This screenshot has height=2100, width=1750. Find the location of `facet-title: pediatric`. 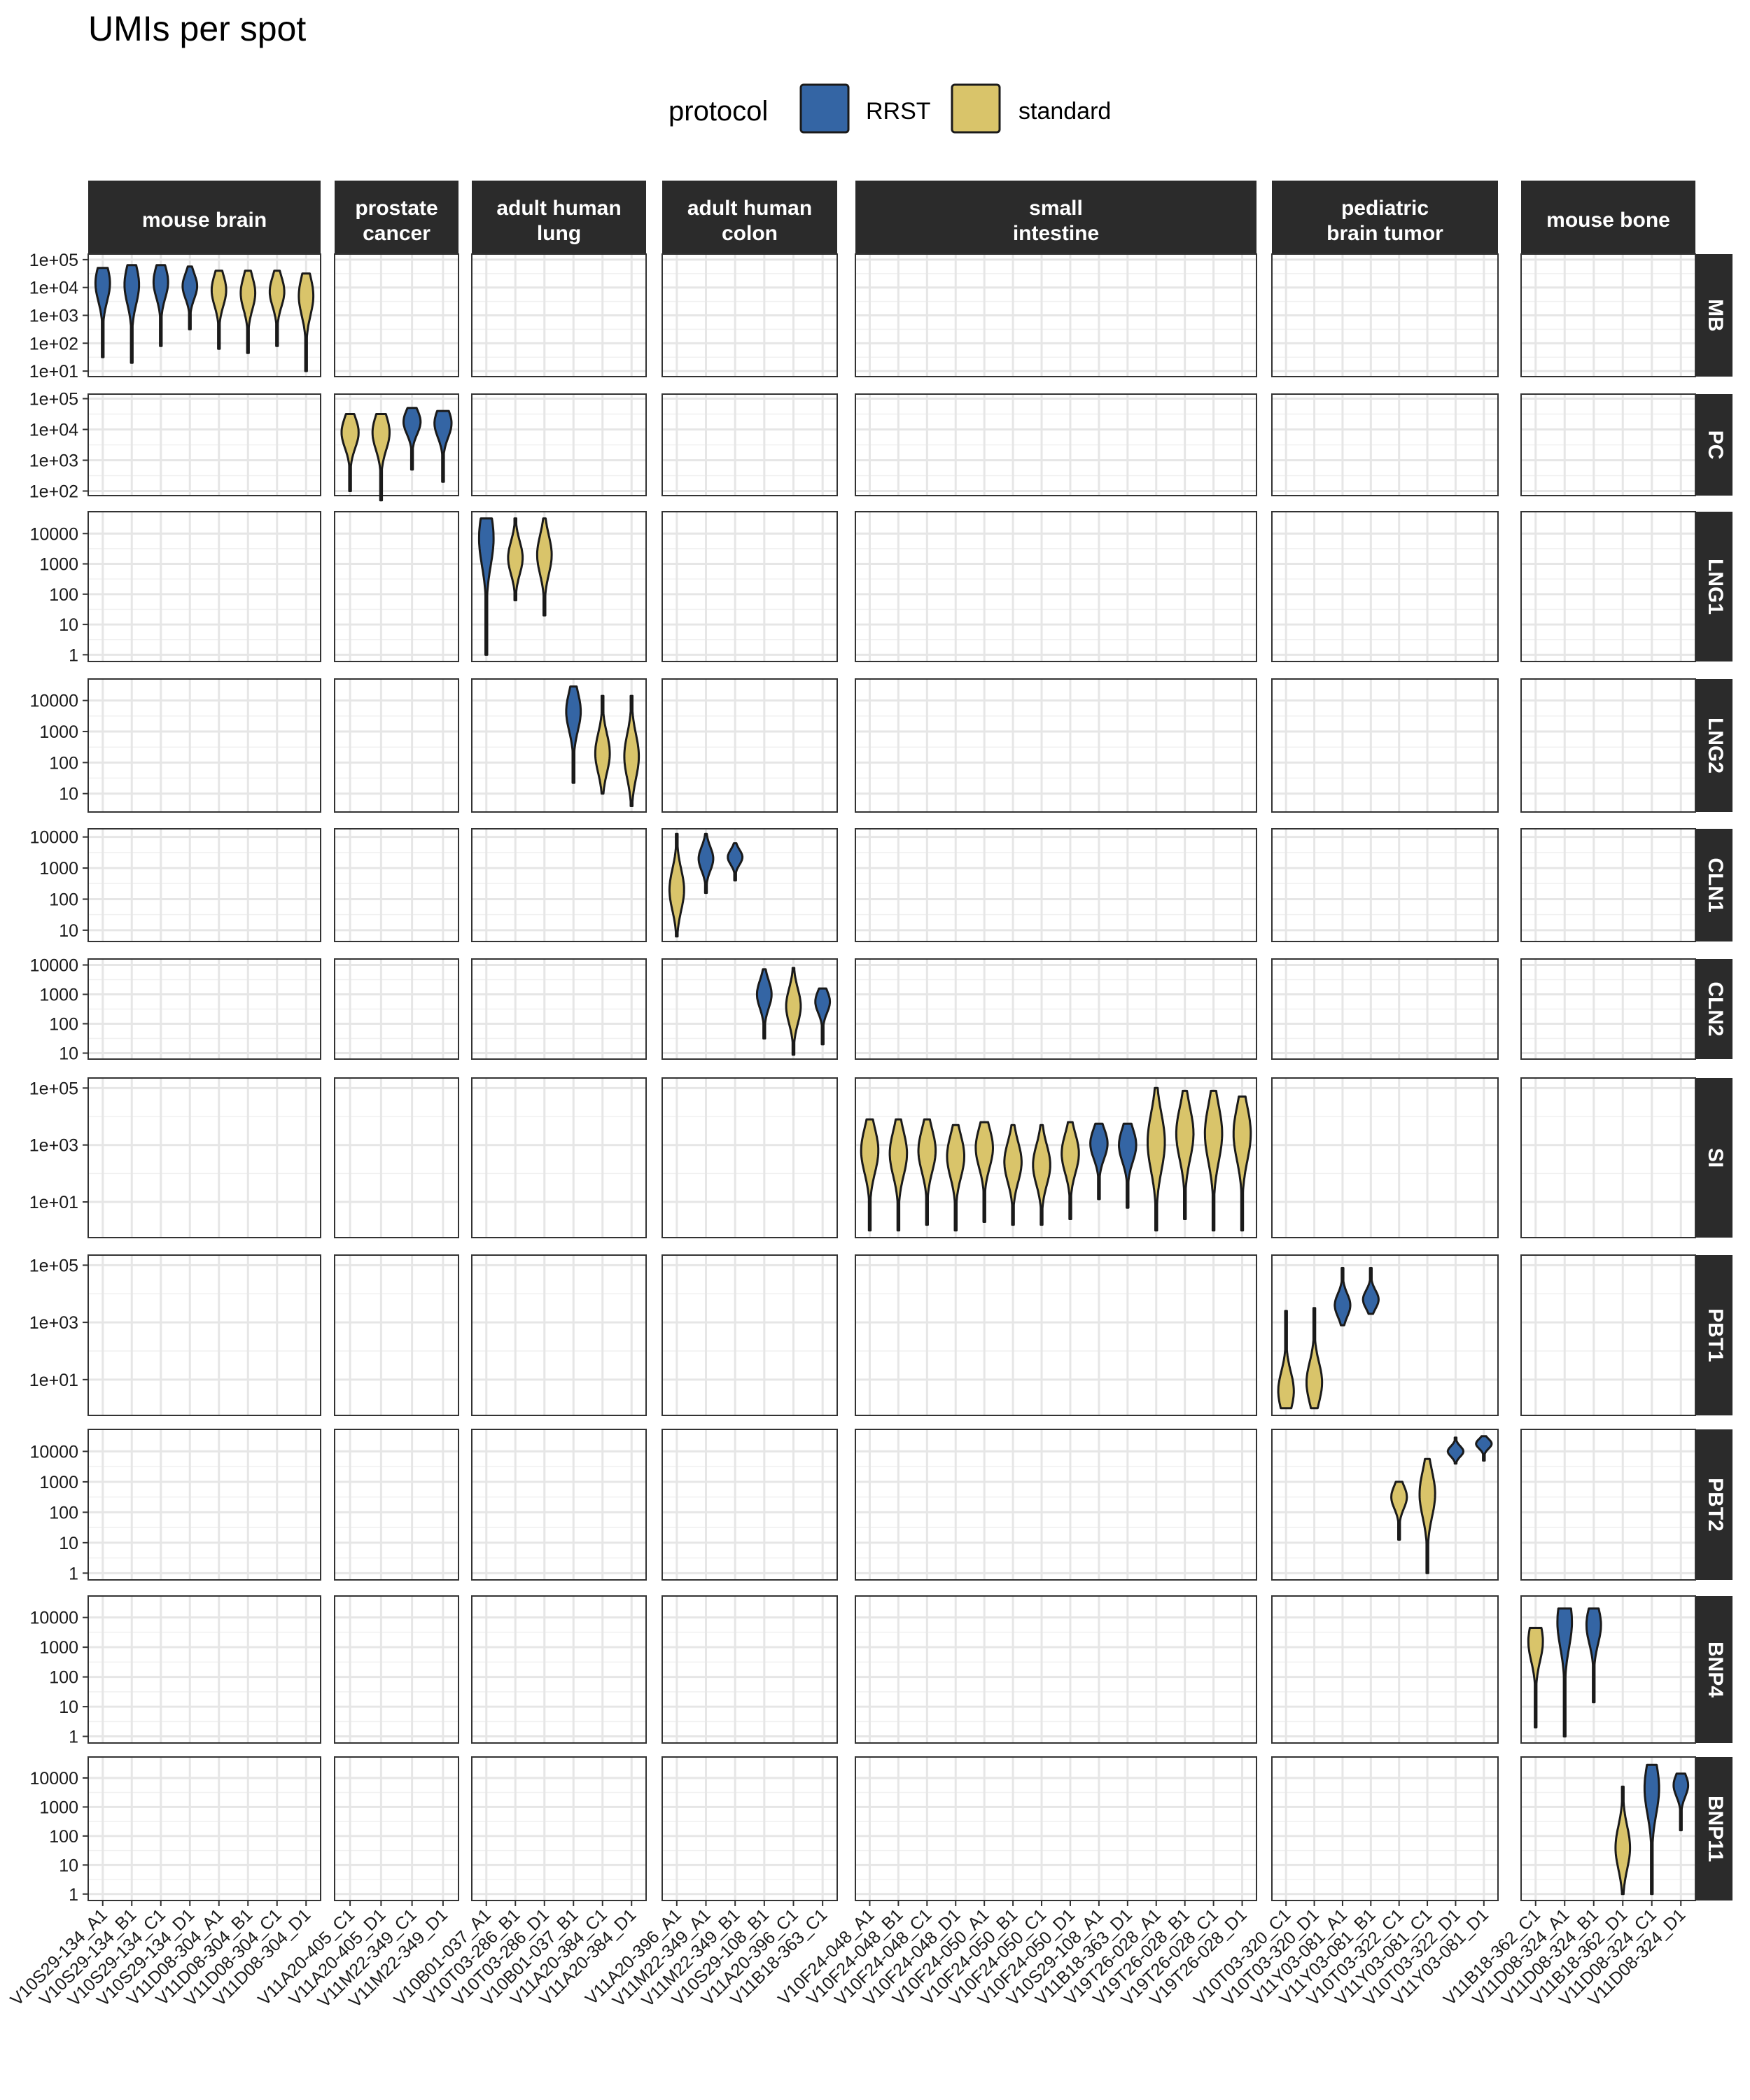

facet-title: pediatric is located at coordinates (1385, 208).